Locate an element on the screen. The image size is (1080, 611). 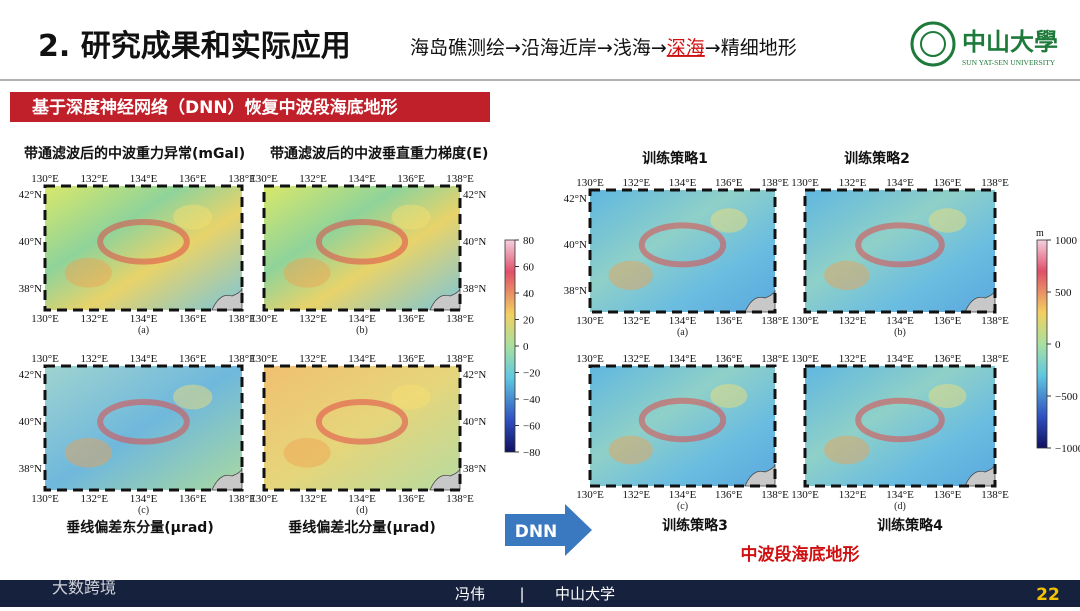
caption: 垂线偏差东分量(μrad) is located at coordinates (139, 527).